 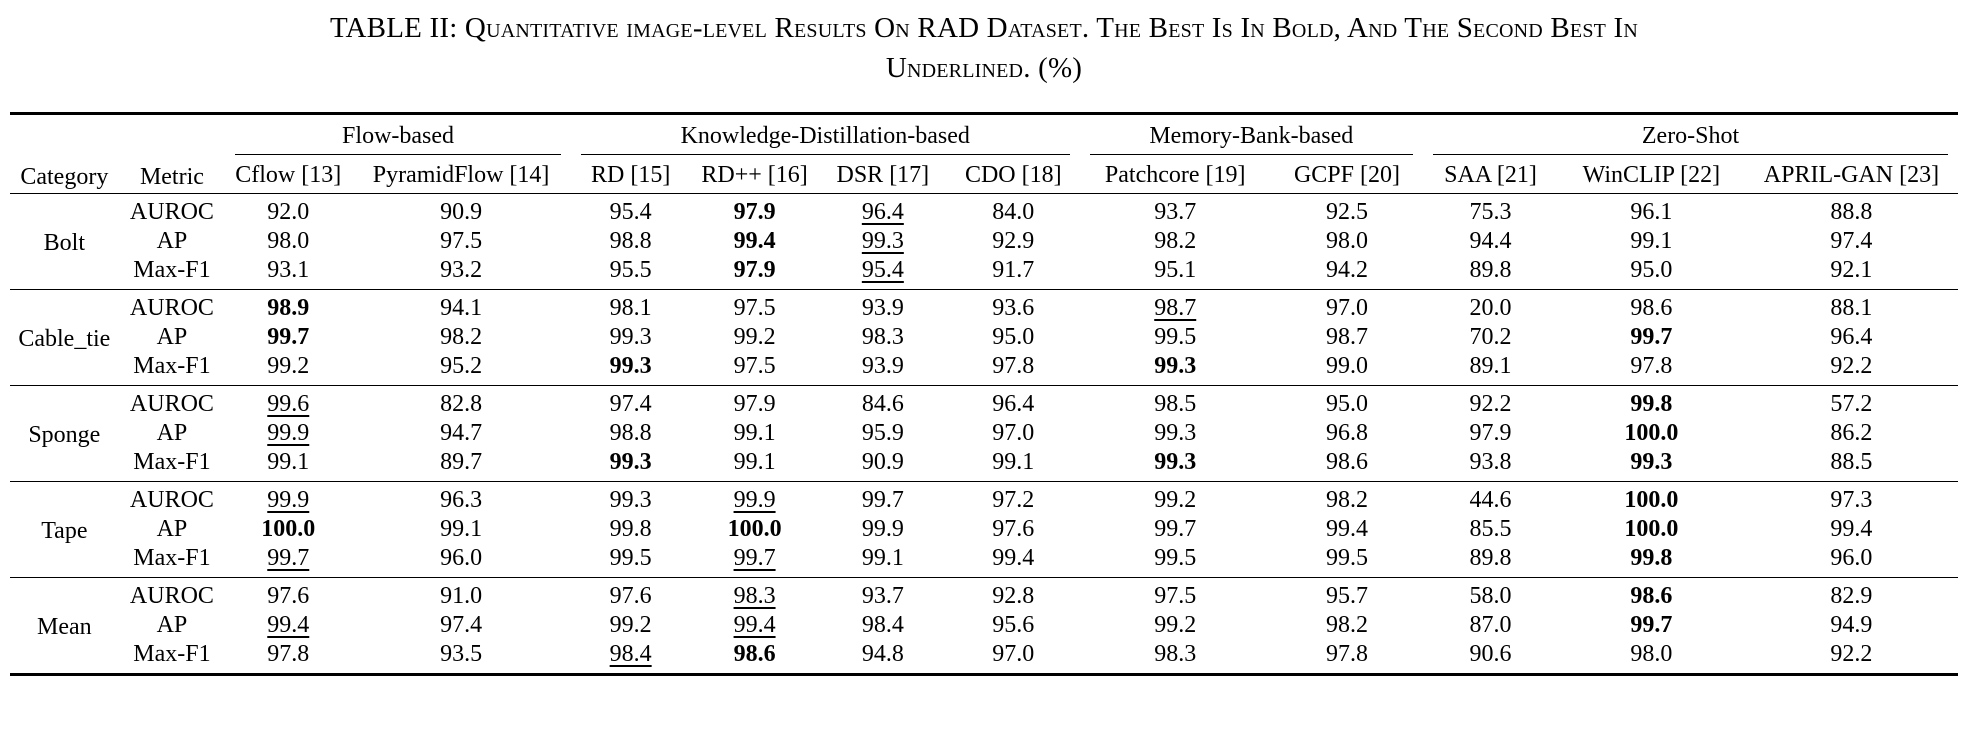 I want to click on value-cell: 99.7, so click(x=754, y=561).